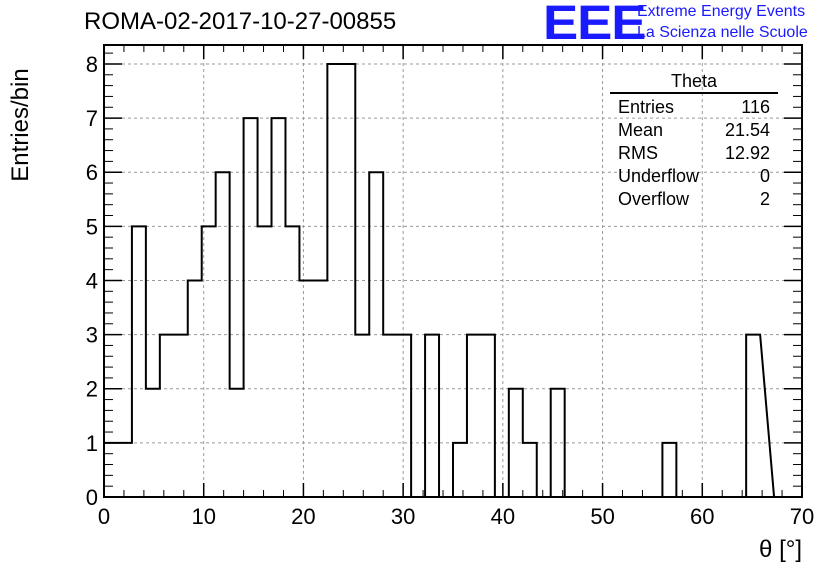 This screenshot has width=836, height=572. I want to click on x-tick-label: 40, so click(503, 516).